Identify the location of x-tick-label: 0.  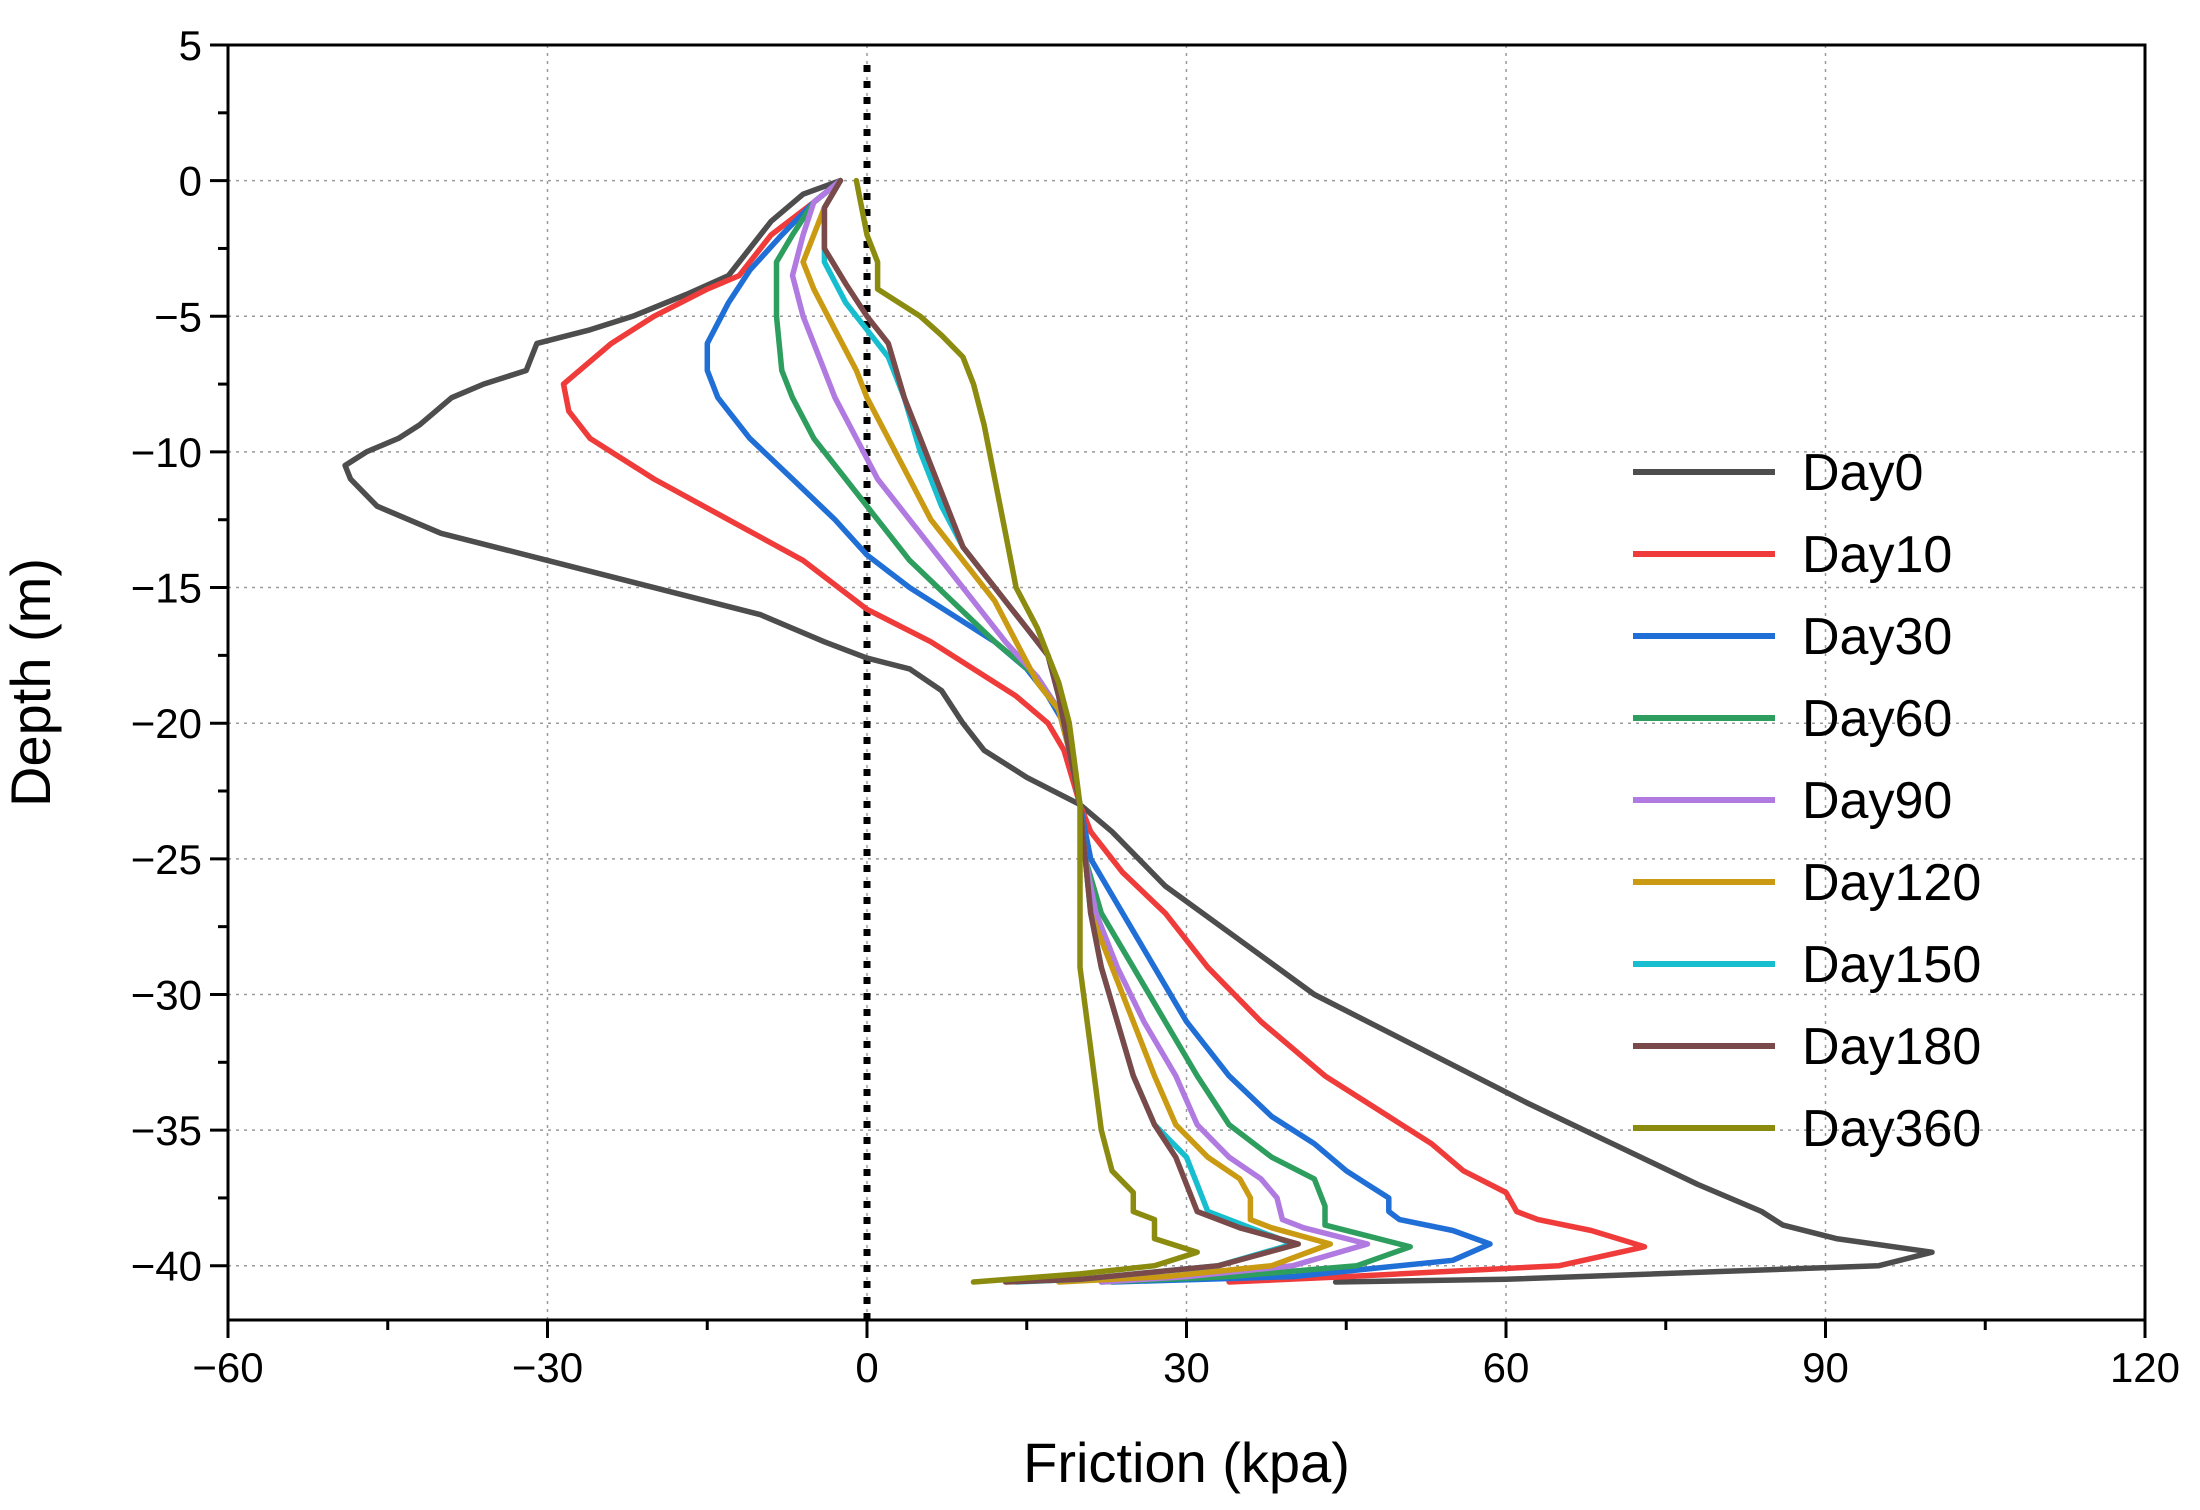
(866, 1367).